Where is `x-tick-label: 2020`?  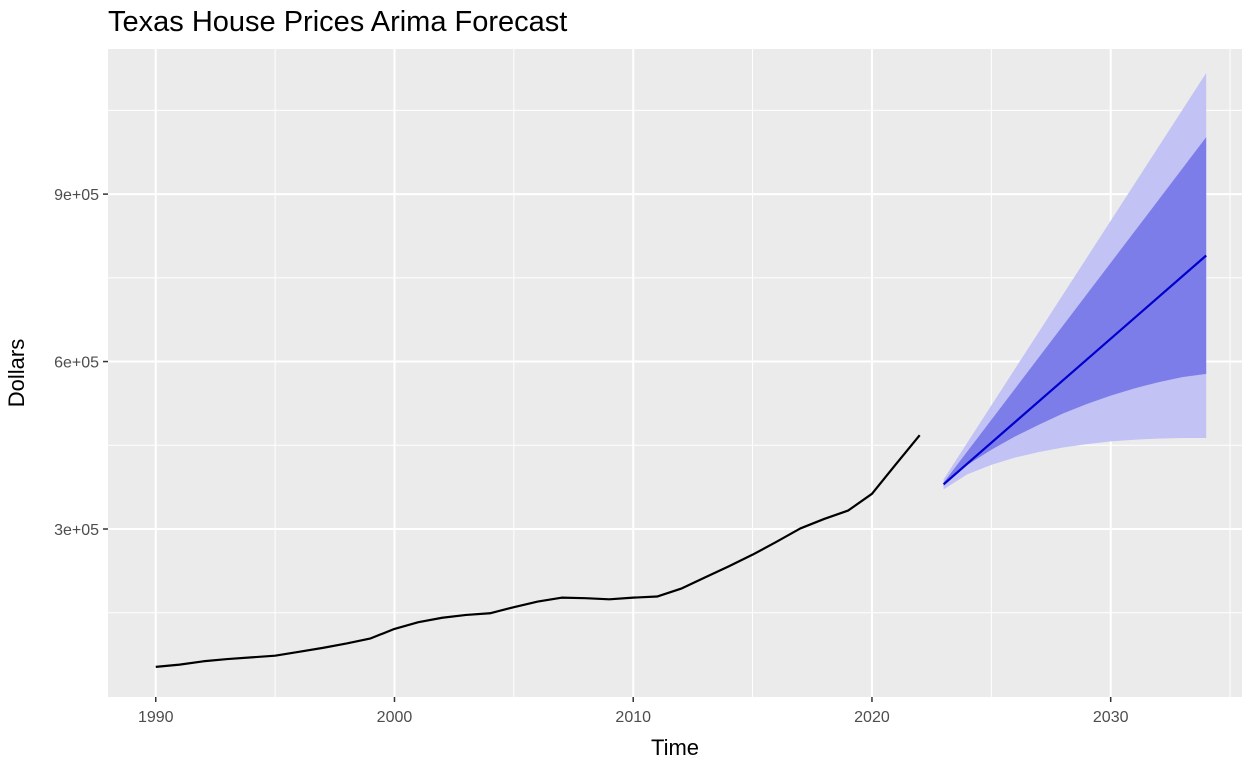 x-tick-label: 2020 is located at coordinates (872, 717).